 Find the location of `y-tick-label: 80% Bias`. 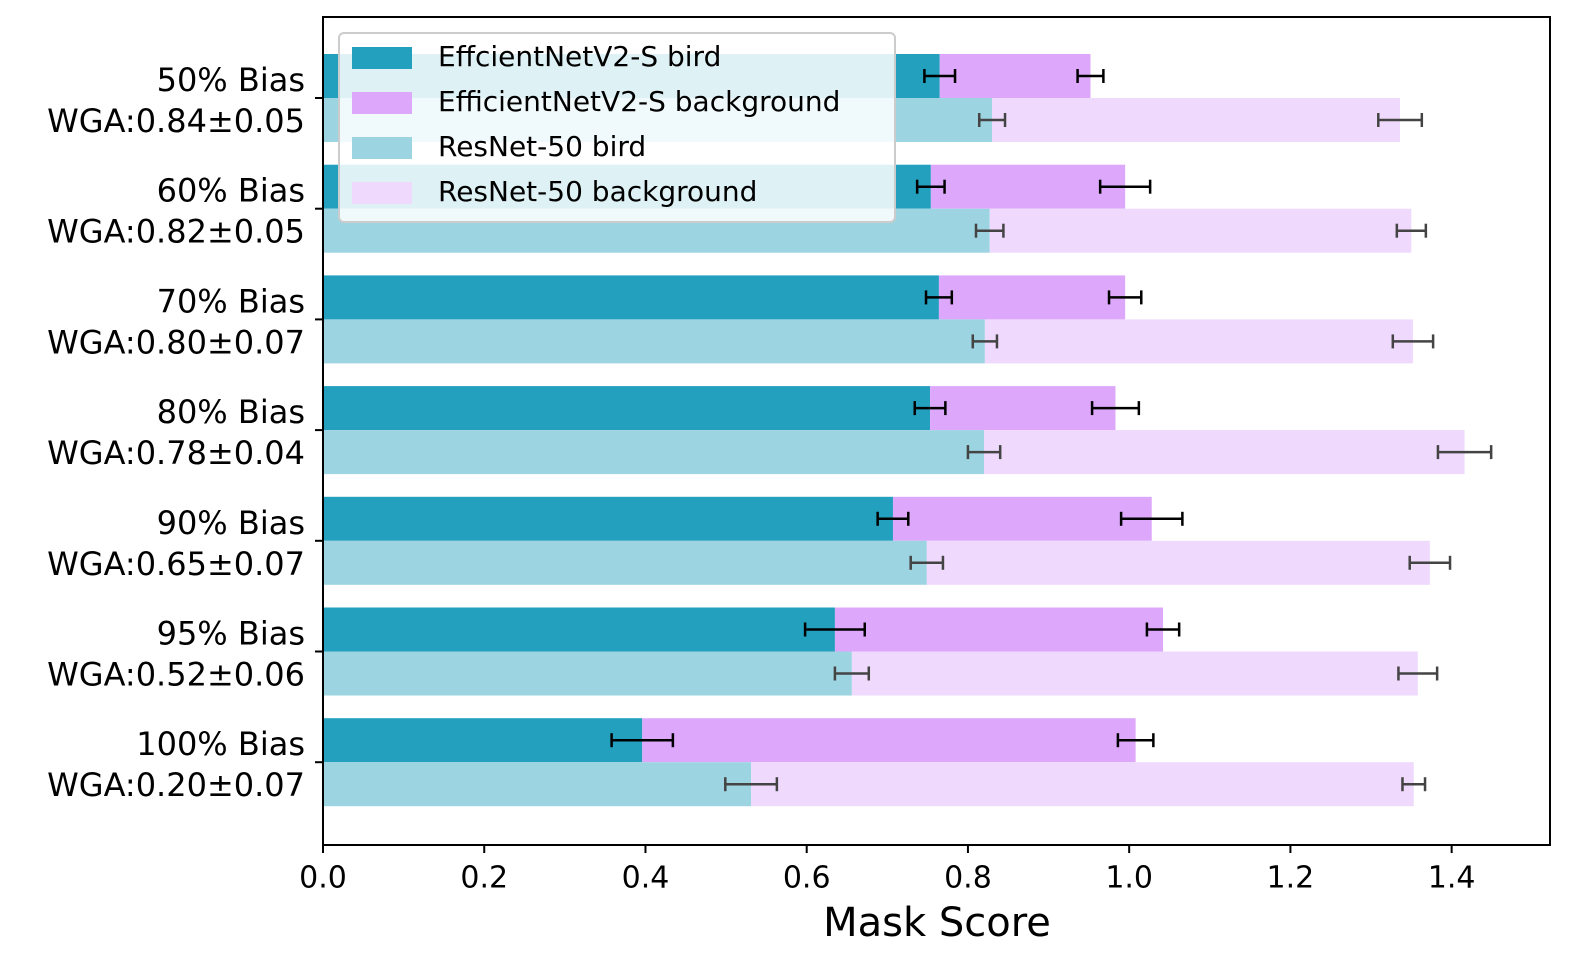

y-tick-label: 80% Bias is located at coordinates (231, 412).